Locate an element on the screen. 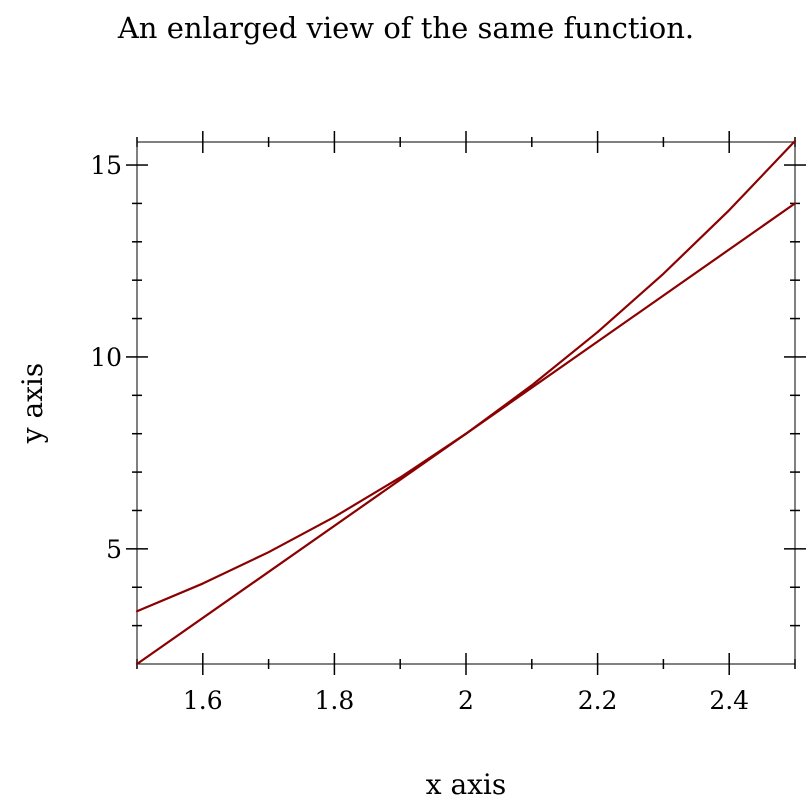  y-tick-label: 5 is located at coordinates (114, 549).